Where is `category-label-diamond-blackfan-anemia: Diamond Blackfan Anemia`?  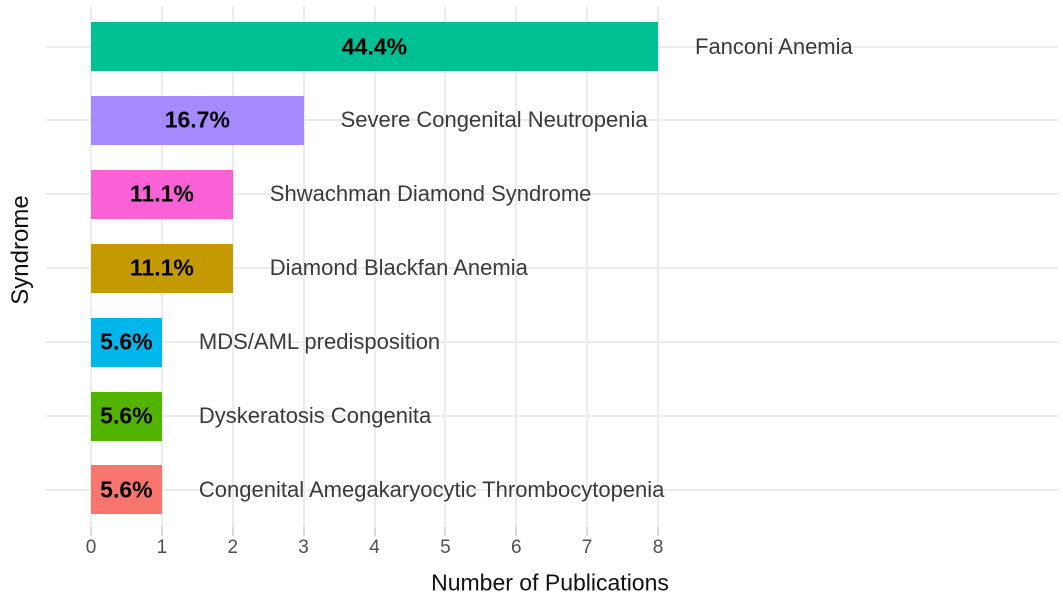 category-label-diamond-blackfan-anemia: Diamond Blackfan Anemia is located at coordinates (398, 268).